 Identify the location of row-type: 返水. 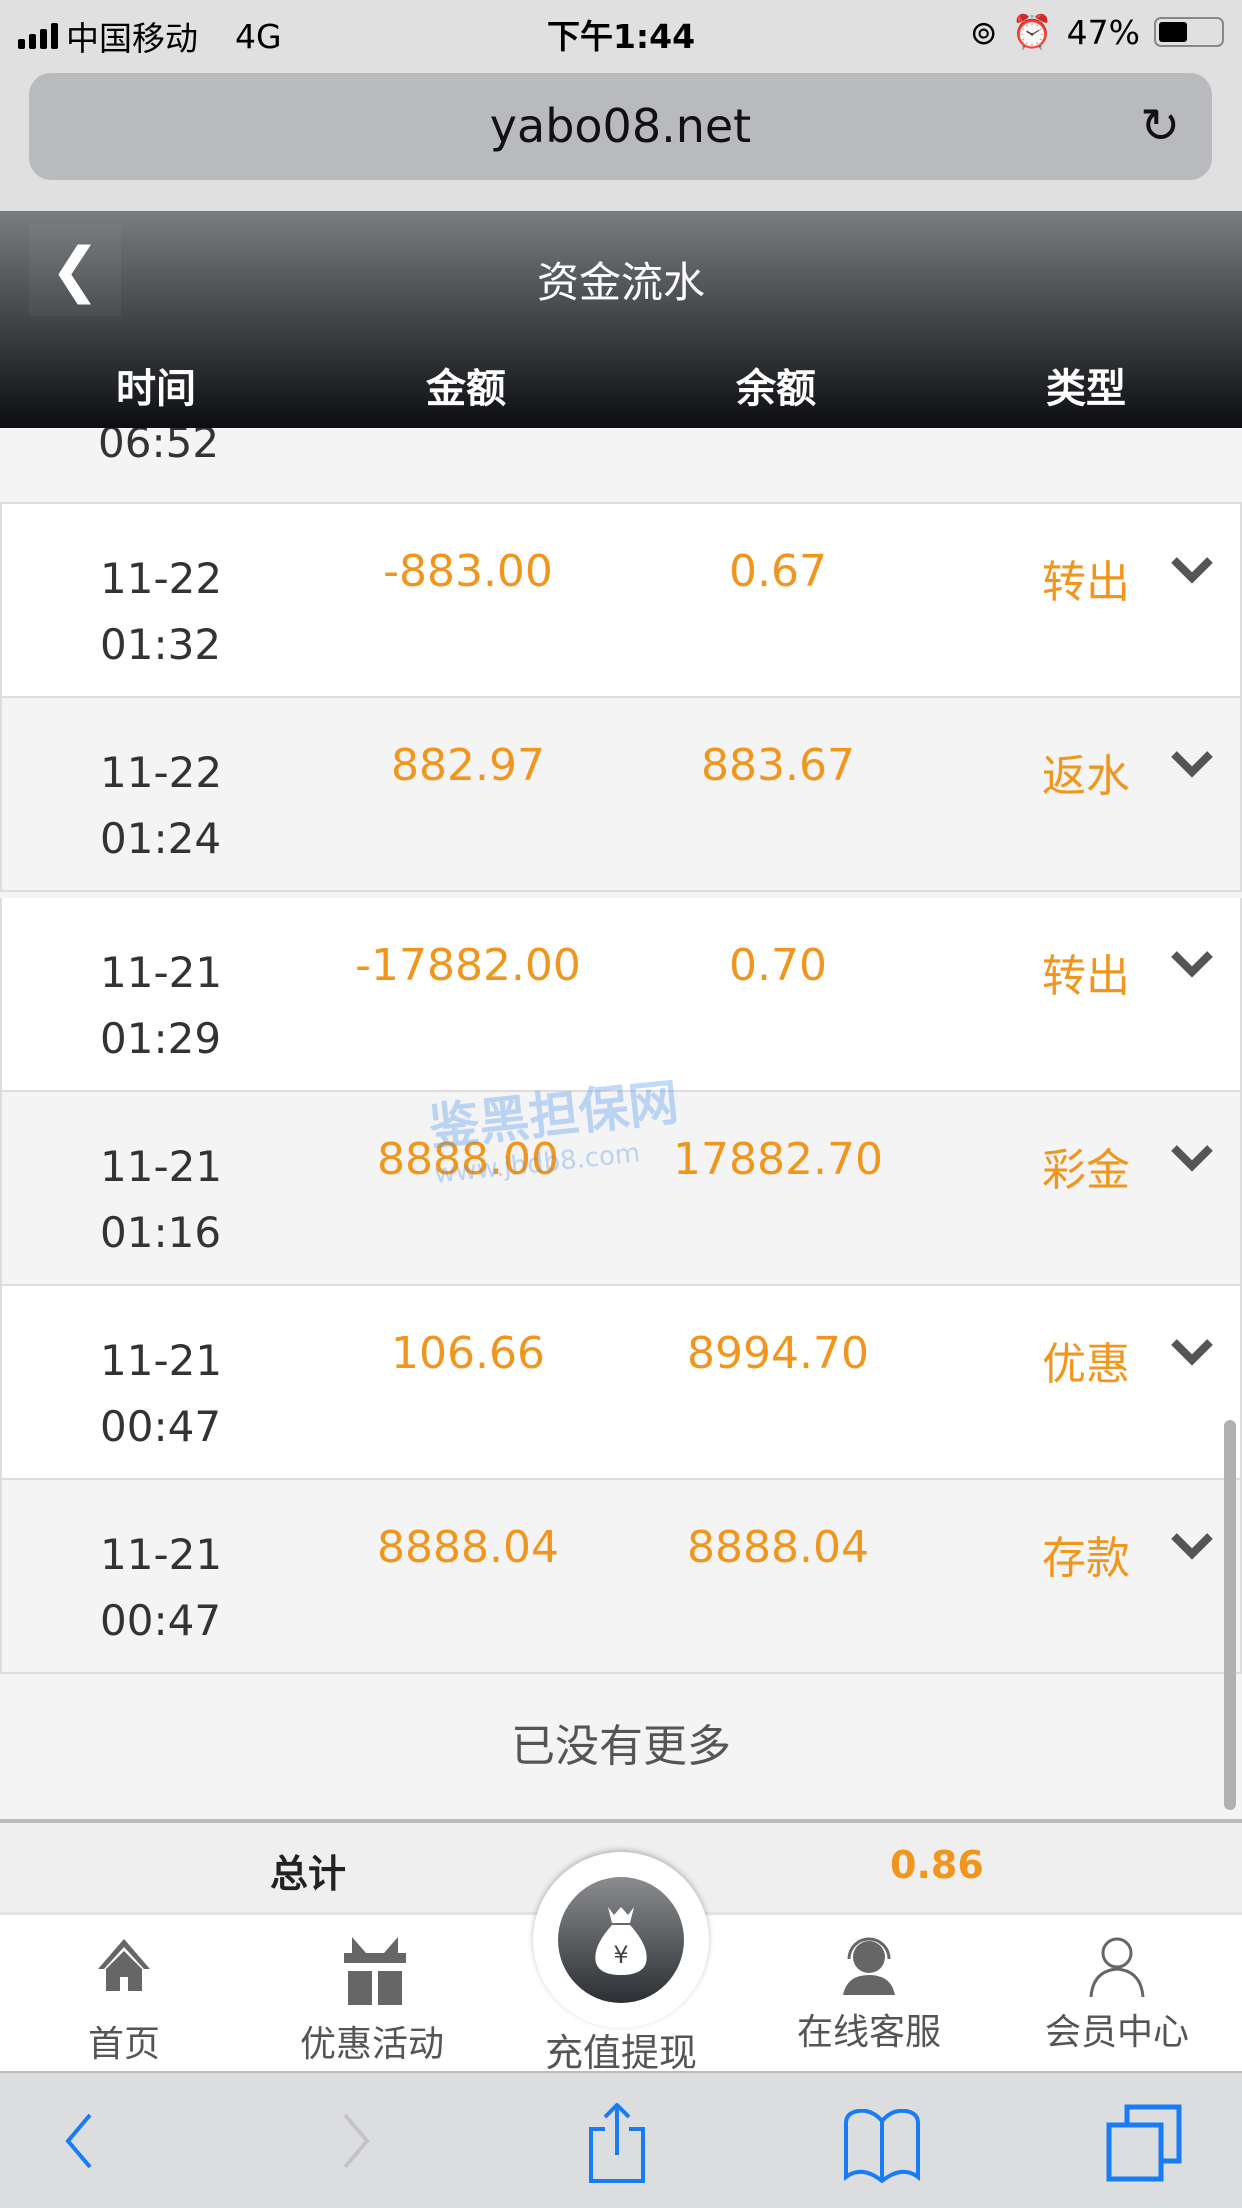
(1086, 776).